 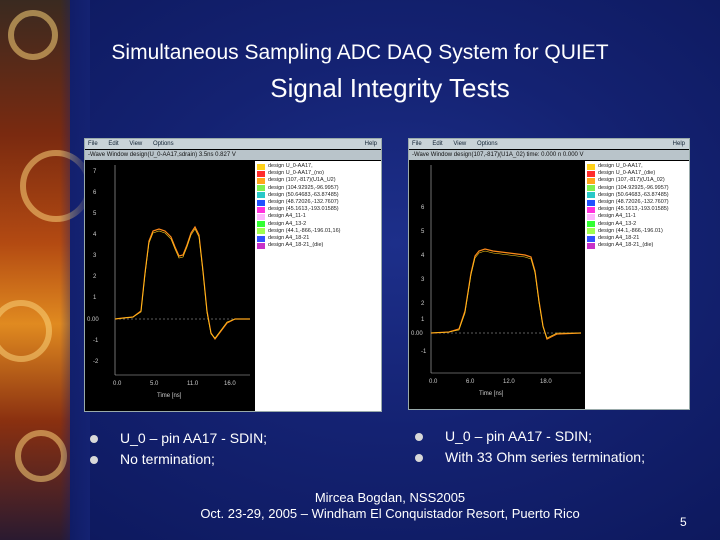 I want to click on left-y-tick: -2, so click(x=96, y=362).